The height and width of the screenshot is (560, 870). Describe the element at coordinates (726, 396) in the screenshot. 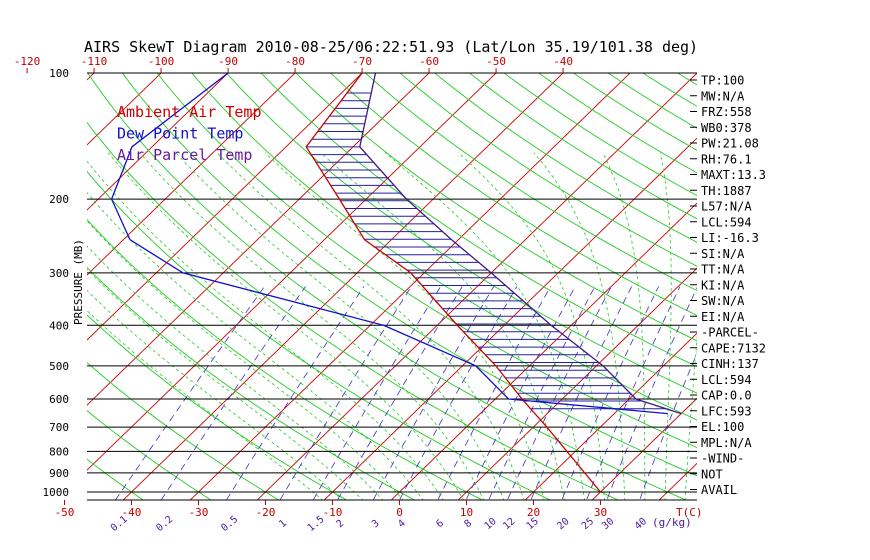

I see `stat-label: CAP:0.0` at that location.